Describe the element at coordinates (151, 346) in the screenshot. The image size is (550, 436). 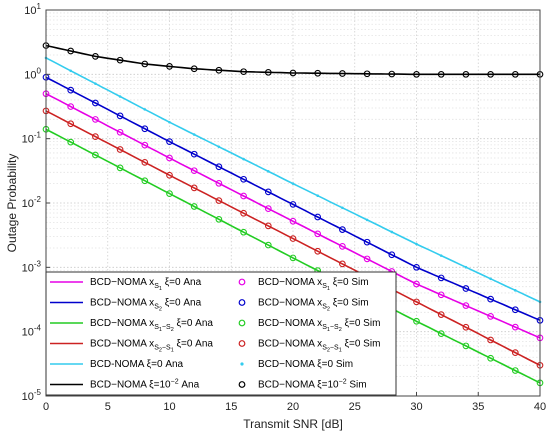
I see `legend-label: BCD−NOMA xS2−S1 ξ=0 Ana` at that location.